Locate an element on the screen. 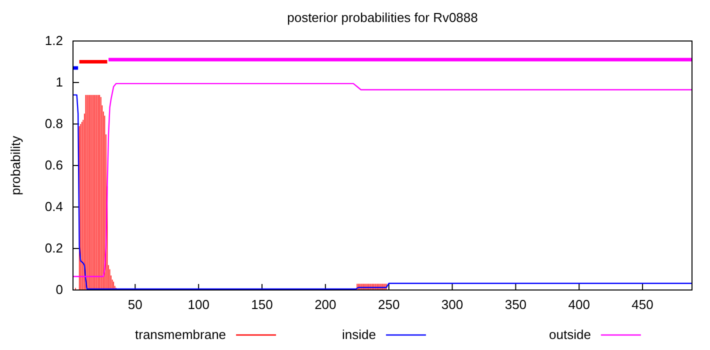  y-tick-label: 0.6 is located at coordinates (53, 165).